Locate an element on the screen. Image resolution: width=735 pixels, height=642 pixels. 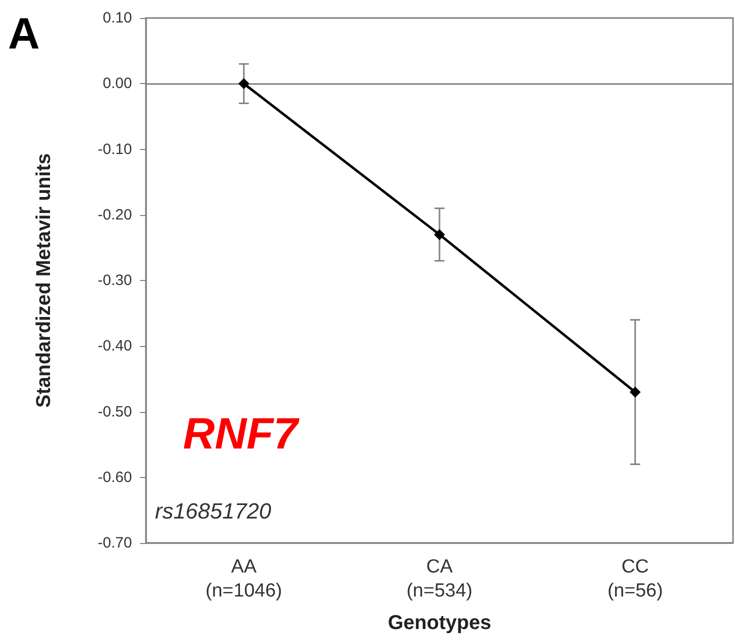
y-tick-label: 0.00 is located at coordinates (117, 83).